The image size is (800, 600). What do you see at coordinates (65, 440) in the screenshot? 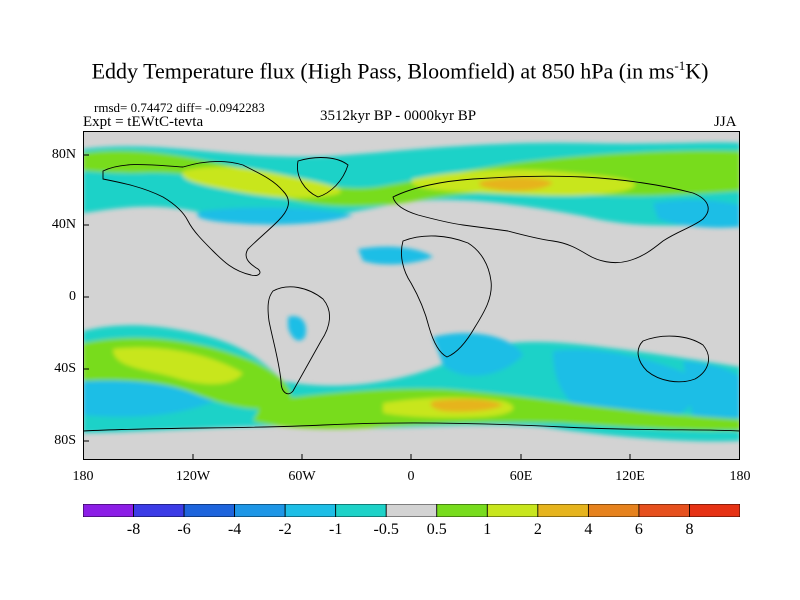
I see `lat-label: 80S` at bounding box center [65, 440].